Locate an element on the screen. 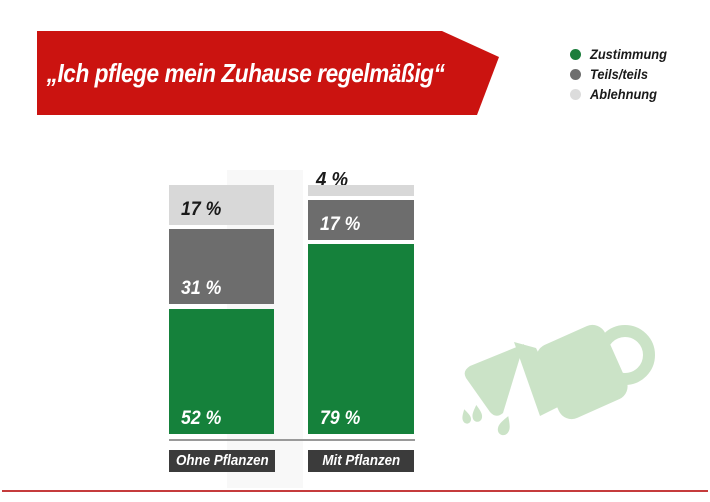 This screenshot has height=502, width=710. category-label: Ohne Pflanzen is located at coordinates (222, 461).